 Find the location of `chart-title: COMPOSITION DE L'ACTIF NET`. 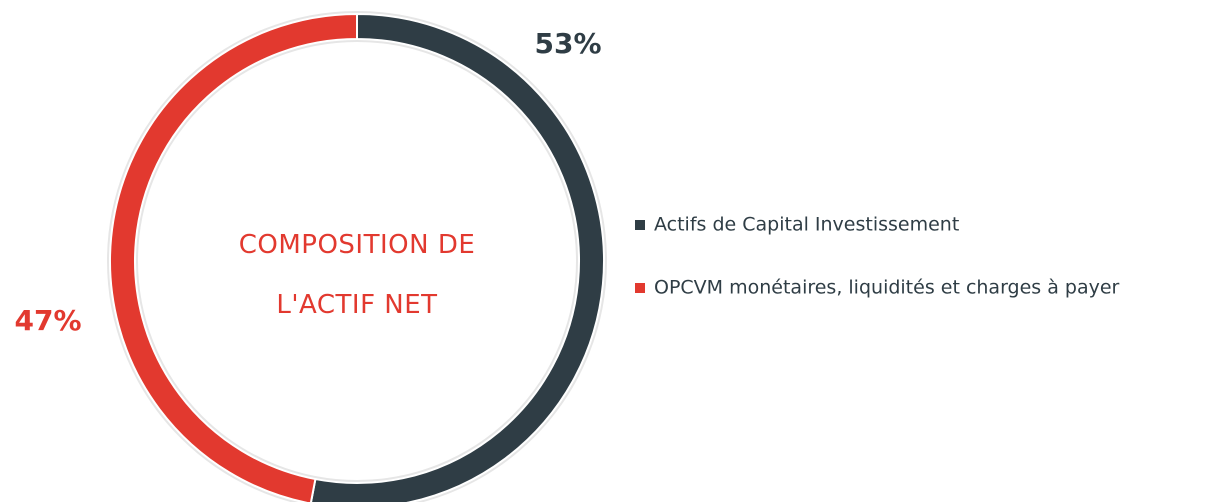

chart-title: COMPOSITION DE L'ACTIF NET is located at coordinates (357, 275).